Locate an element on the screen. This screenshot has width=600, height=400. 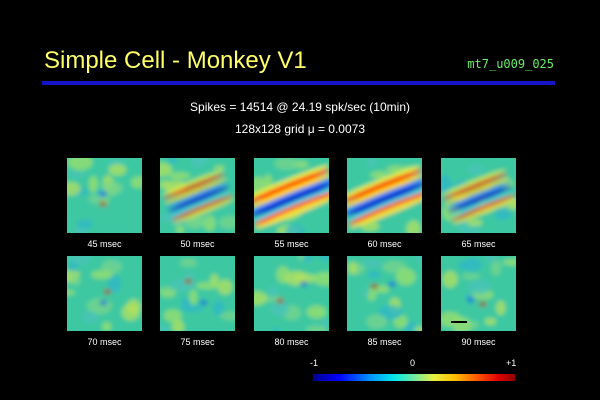
spikes-summary: Spikes = 14514 @ 24.19 spk/sec (10min) is located at coordinates (300, 107).